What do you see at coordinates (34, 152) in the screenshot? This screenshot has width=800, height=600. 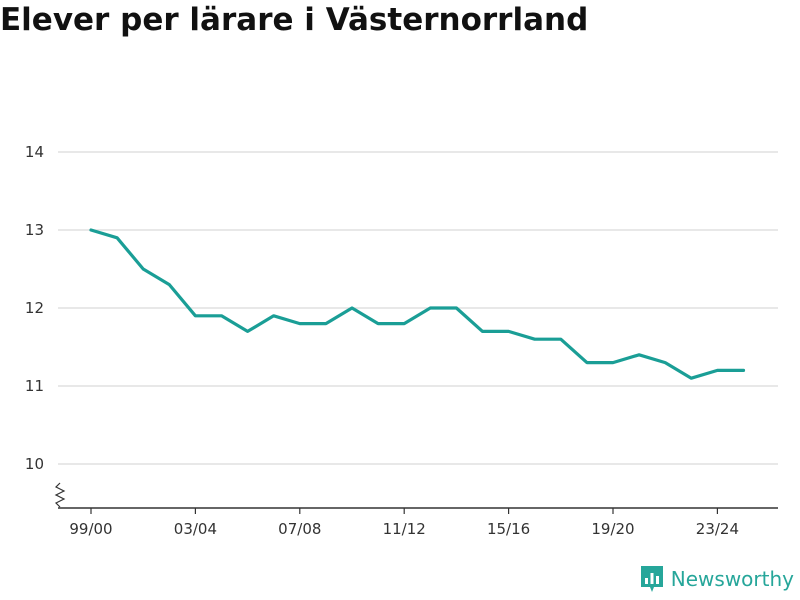 I see `y-tick-label: 14` at bounding box center [34, 152].